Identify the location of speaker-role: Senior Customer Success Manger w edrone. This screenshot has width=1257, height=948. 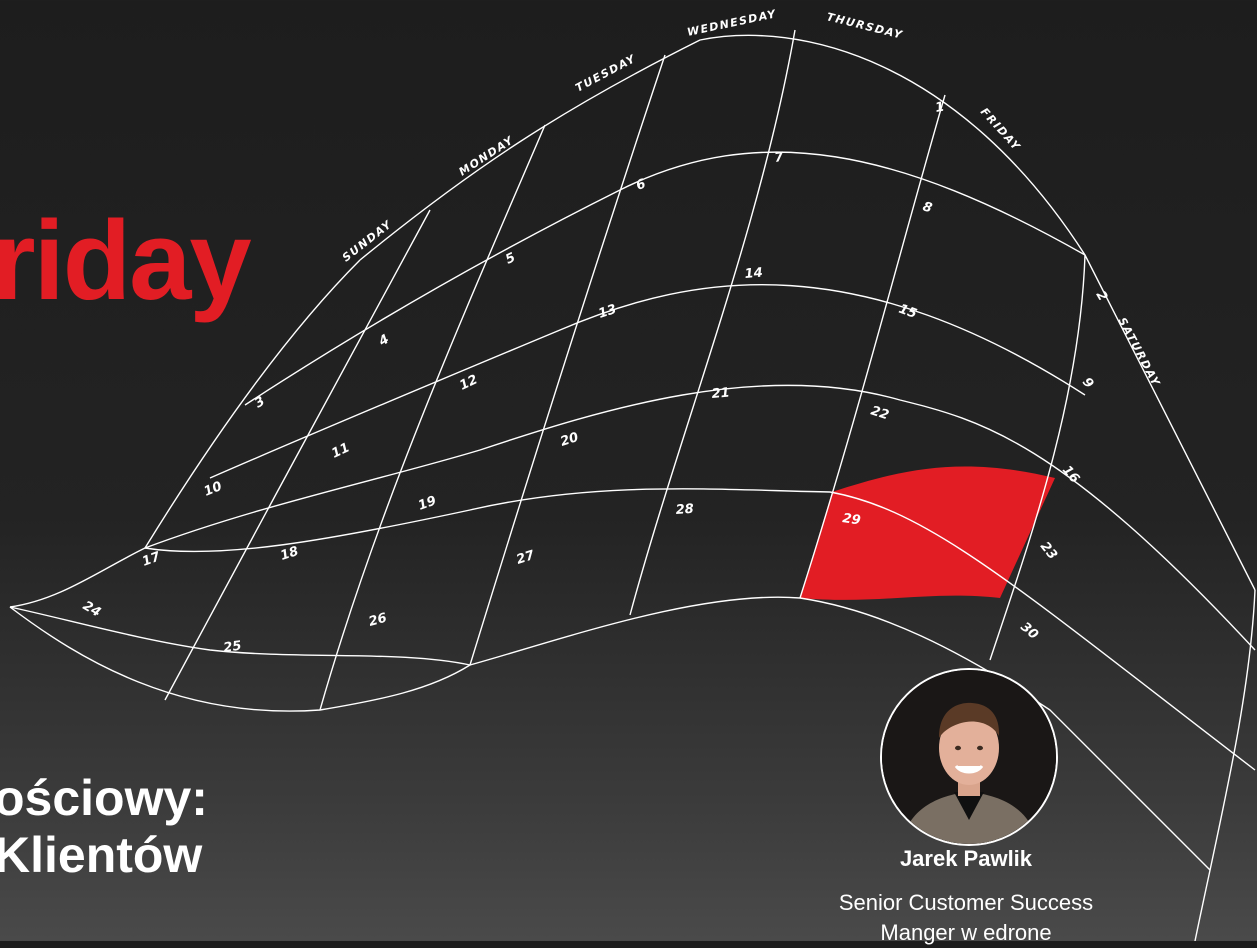
(966, 918).